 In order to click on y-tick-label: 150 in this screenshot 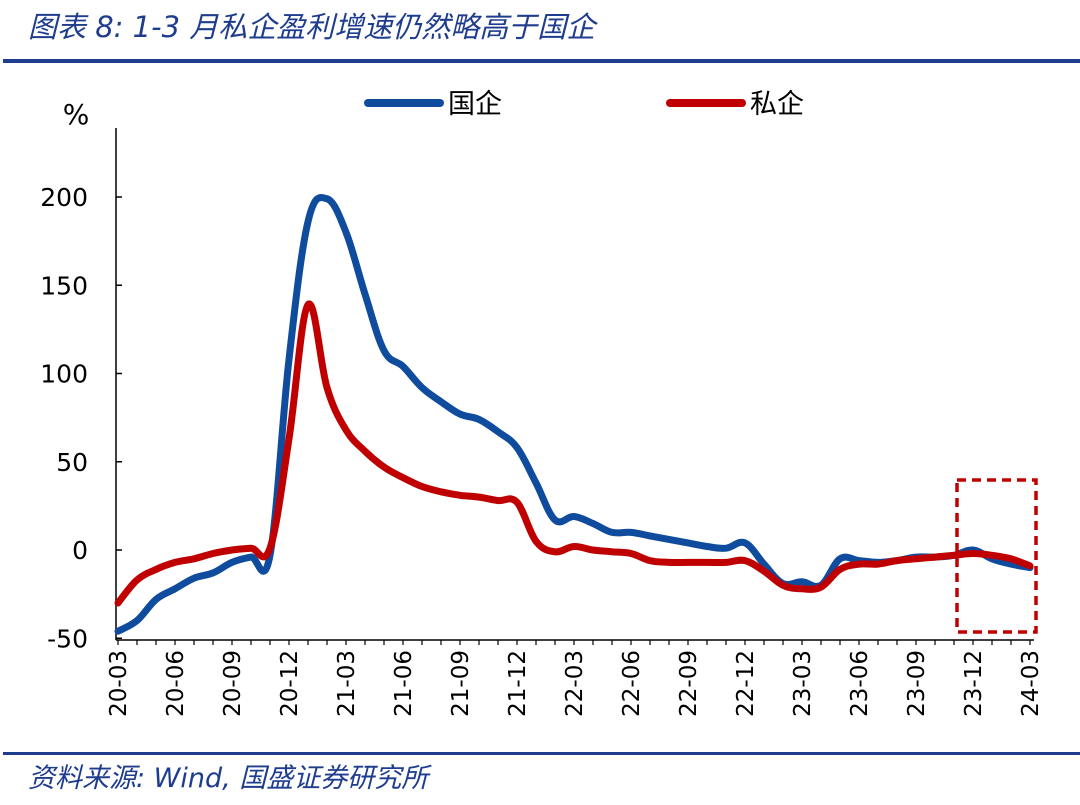, I will do `click(64, 285)`.